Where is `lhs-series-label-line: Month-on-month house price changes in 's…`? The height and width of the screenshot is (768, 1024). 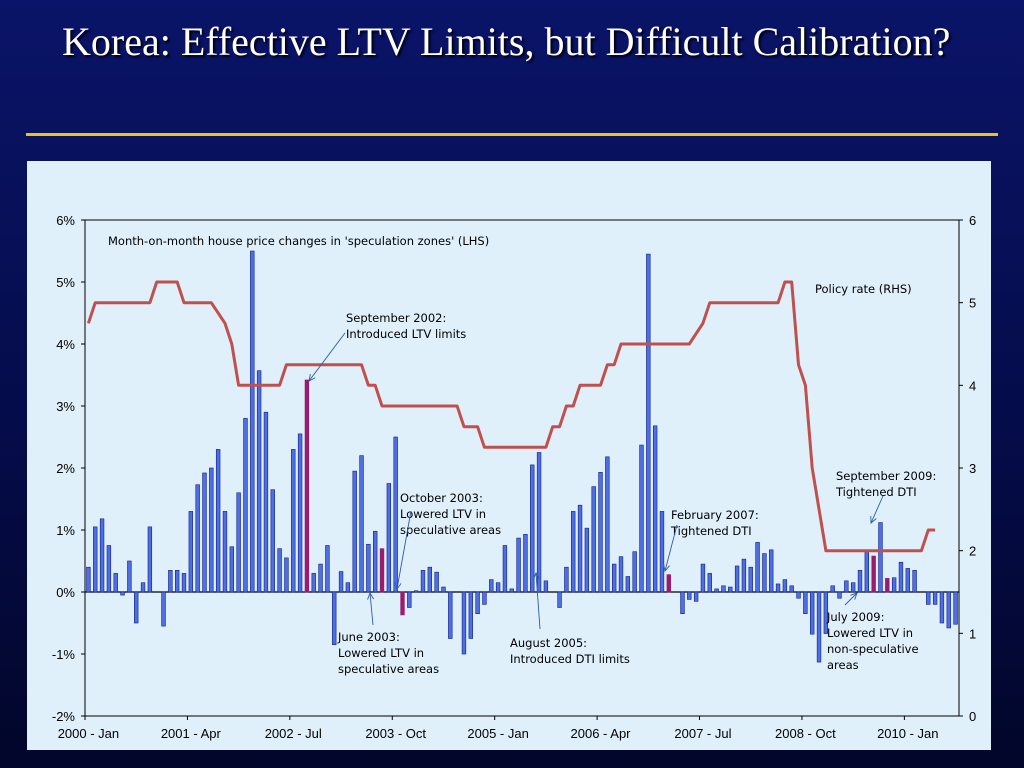 lhs-series-label-line: Month-on-month house price changes in 's… is located at coordinates (298, 241).